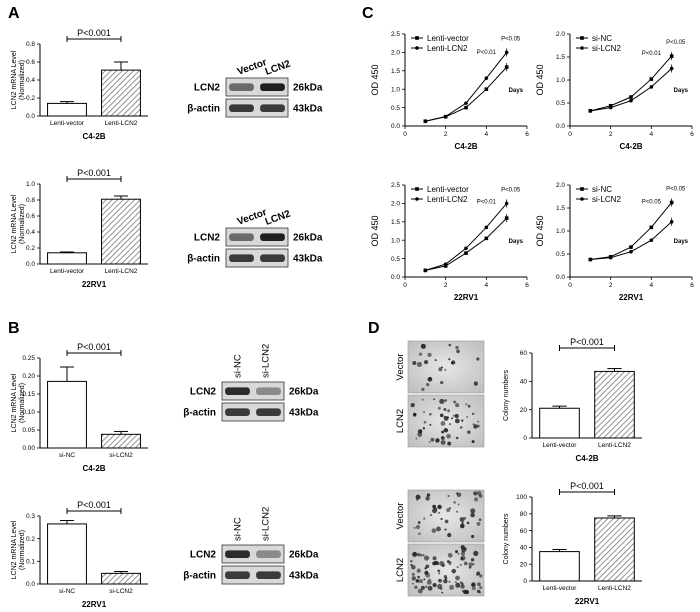 This screenshot has width=700, height=612. I want to click on c-c42b-si-legend-label-1: si-LCN2, so click(606, 48).